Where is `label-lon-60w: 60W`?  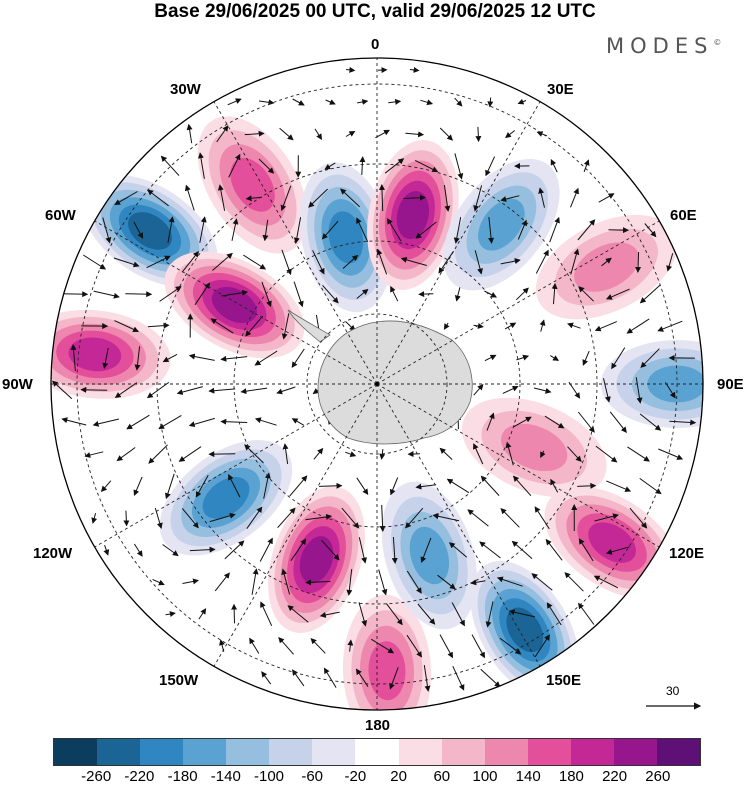
label-lon-60w: 60W is located at coordinates (60, 216).